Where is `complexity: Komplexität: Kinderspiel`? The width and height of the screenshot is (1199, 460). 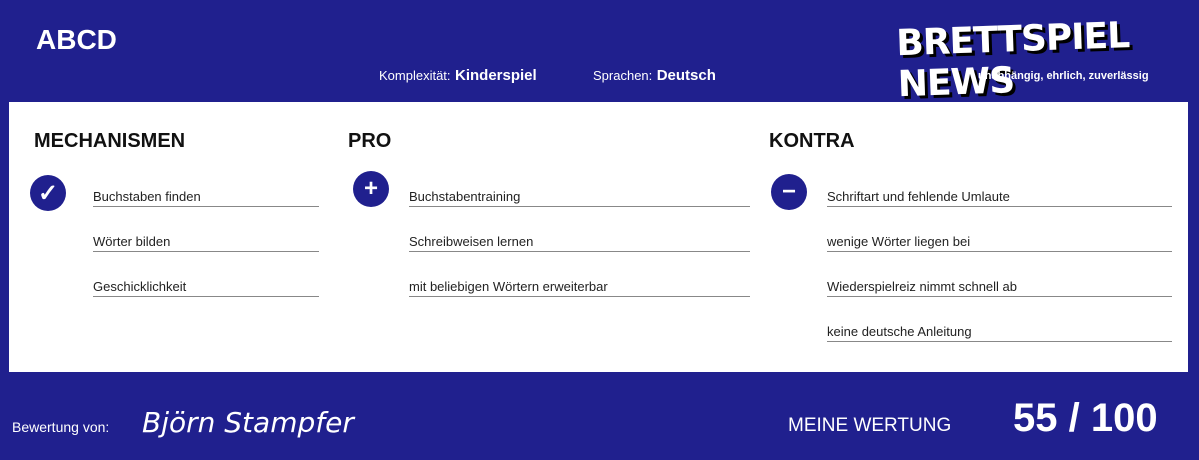
complexity: Komplexität: Kinderspiel is located at coordinates (458, 76).